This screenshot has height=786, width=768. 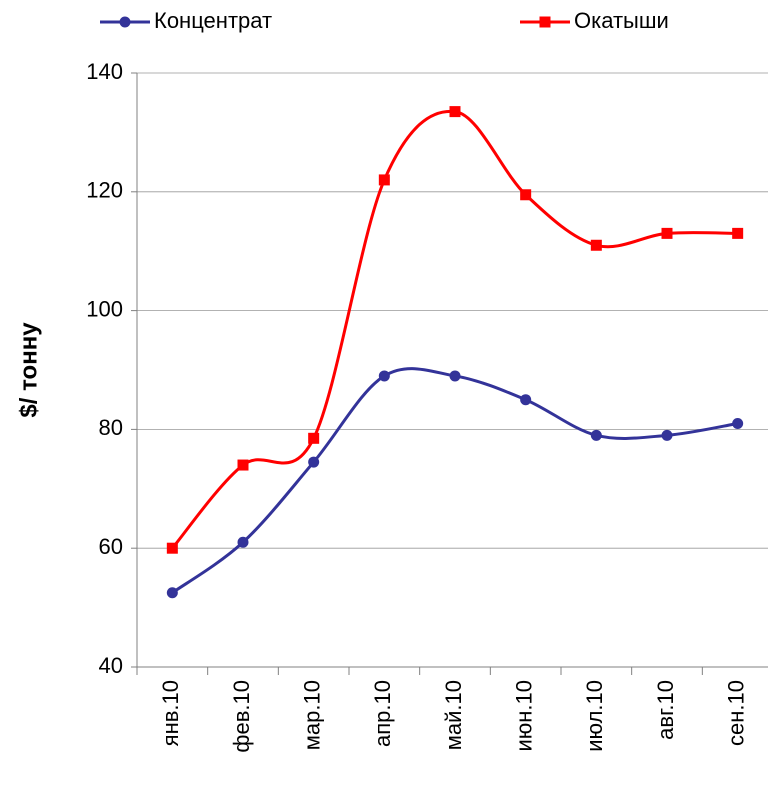 What do you see at coordinates (111, 665) in the screenshot?
I see `y-tick-label: 40` at bounding box center [111, 665].